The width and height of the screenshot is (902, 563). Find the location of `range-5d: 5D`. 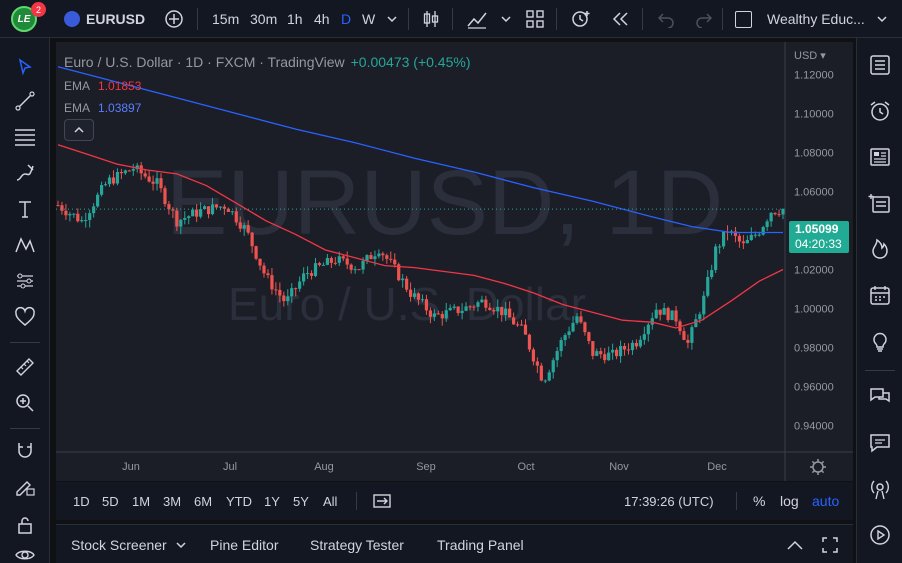

range-5d: 5D is located at coordinates (110, 501).